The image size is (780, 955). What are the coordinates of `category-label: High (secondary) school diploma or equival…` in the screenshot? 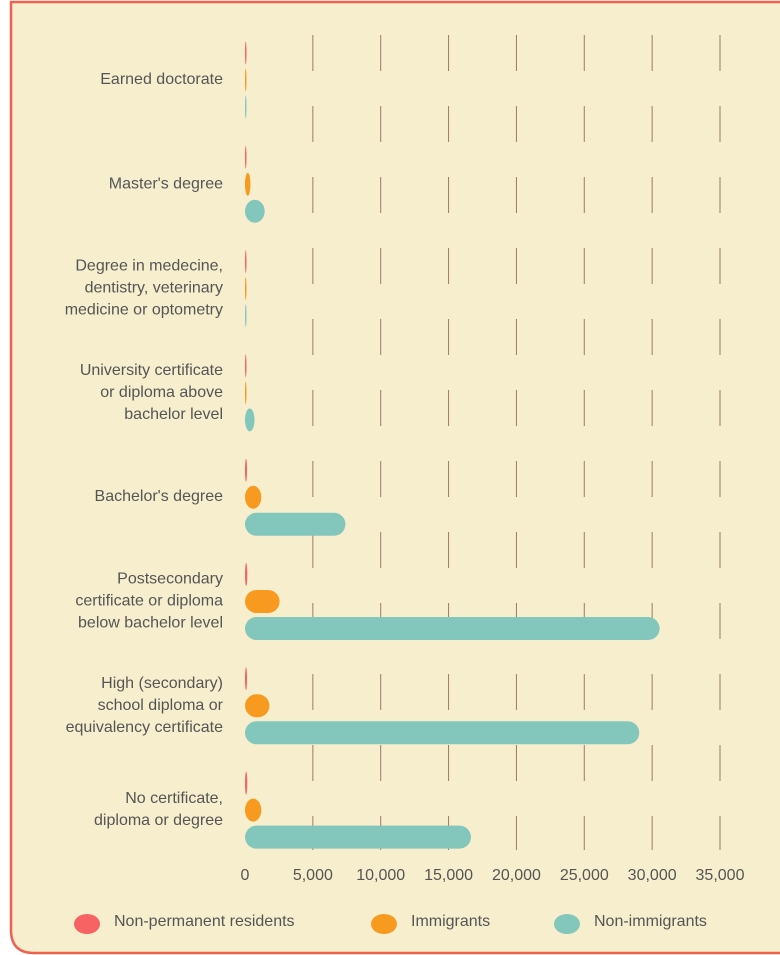 It's located at (145, 705).